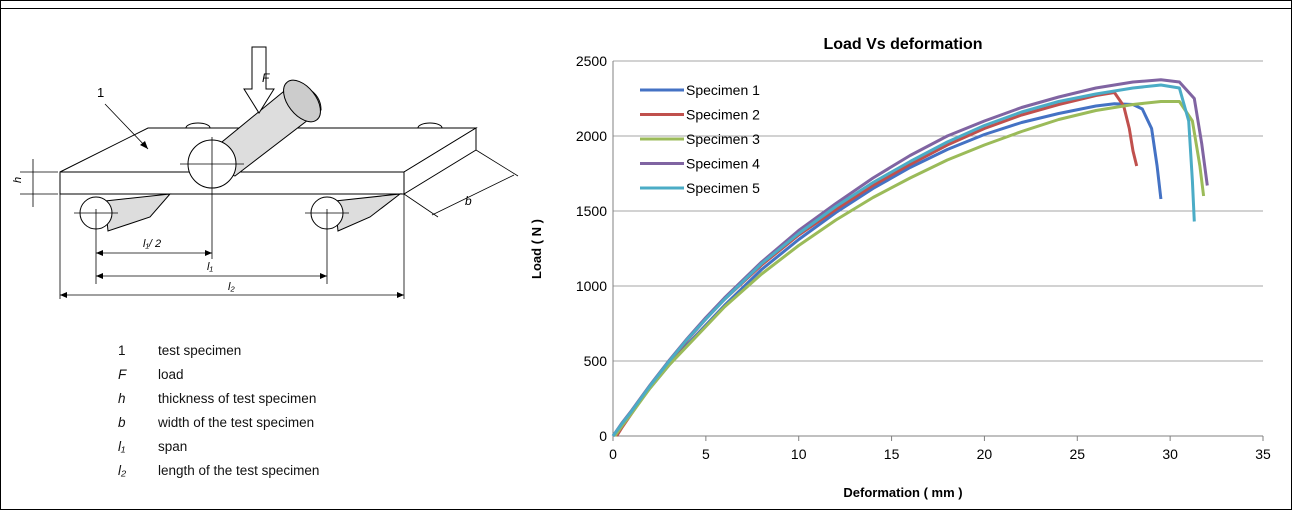 This screenshot has height=514, width=1292. I want to click on legend-row: h thickness of test specimen, so click(217, 398).